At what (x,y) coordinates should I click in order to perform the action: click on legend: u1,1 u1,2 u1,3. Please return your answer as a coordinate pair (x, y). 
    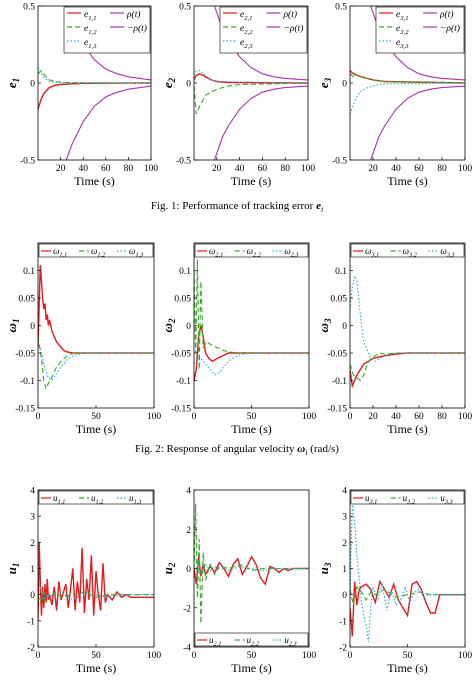
    Looking at the image, I should click on (96, 498).